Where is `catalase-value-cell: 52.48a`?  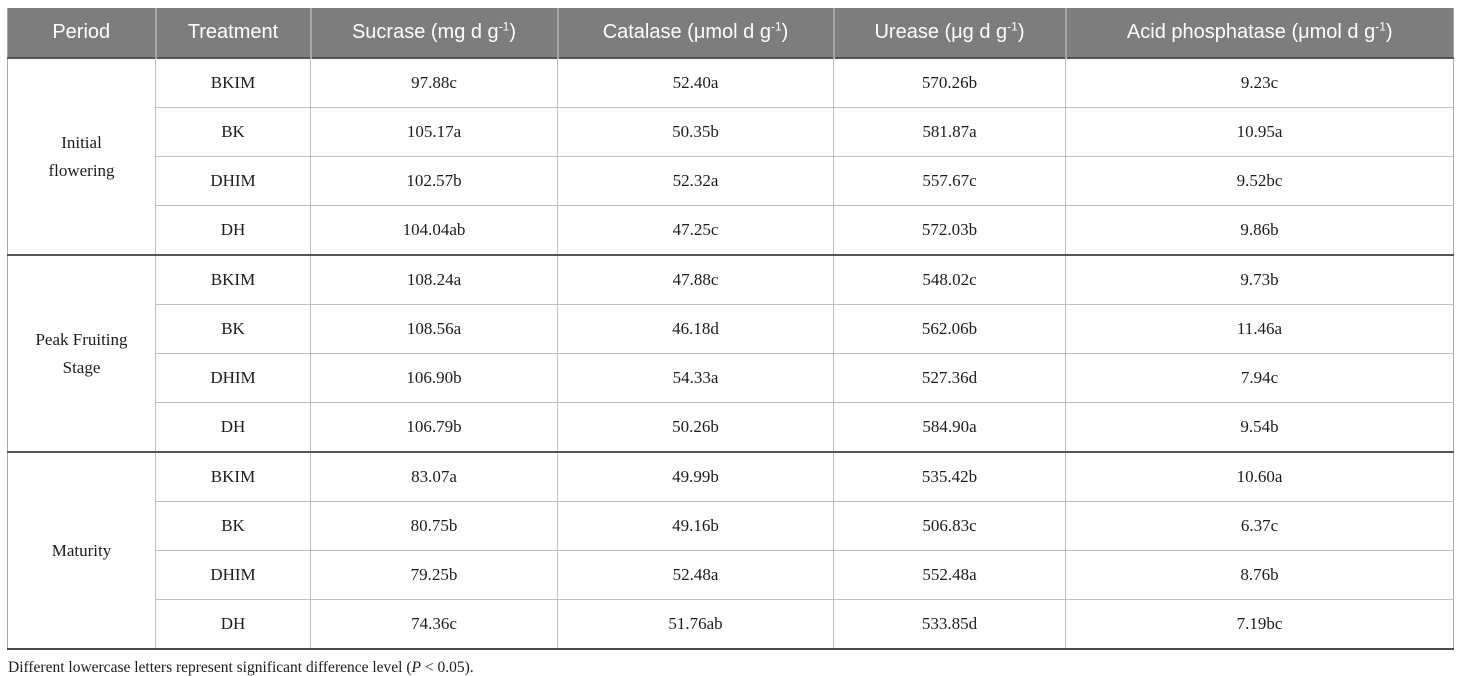
catalase-value-cell: 52.48a is located at coordinates (695, 575).